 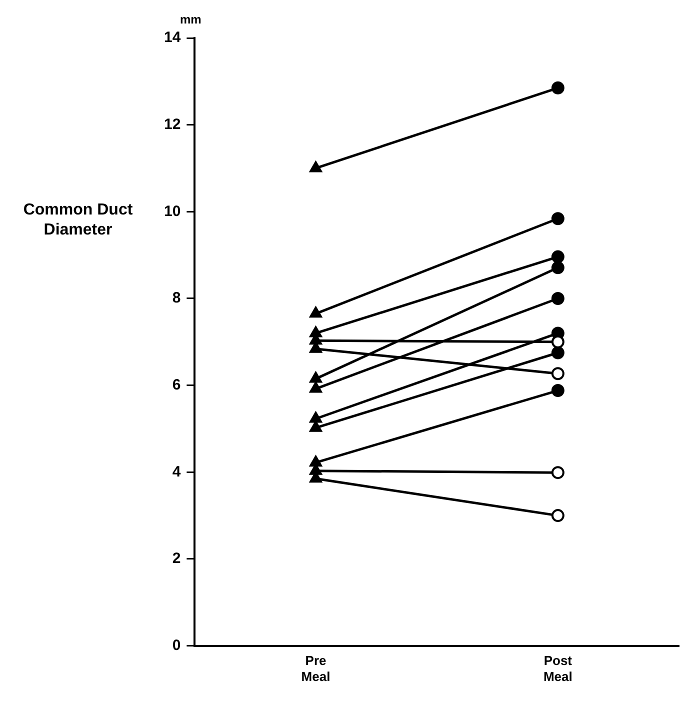 I want to click on y-tick-label: 6, so click(x=176, y=385).